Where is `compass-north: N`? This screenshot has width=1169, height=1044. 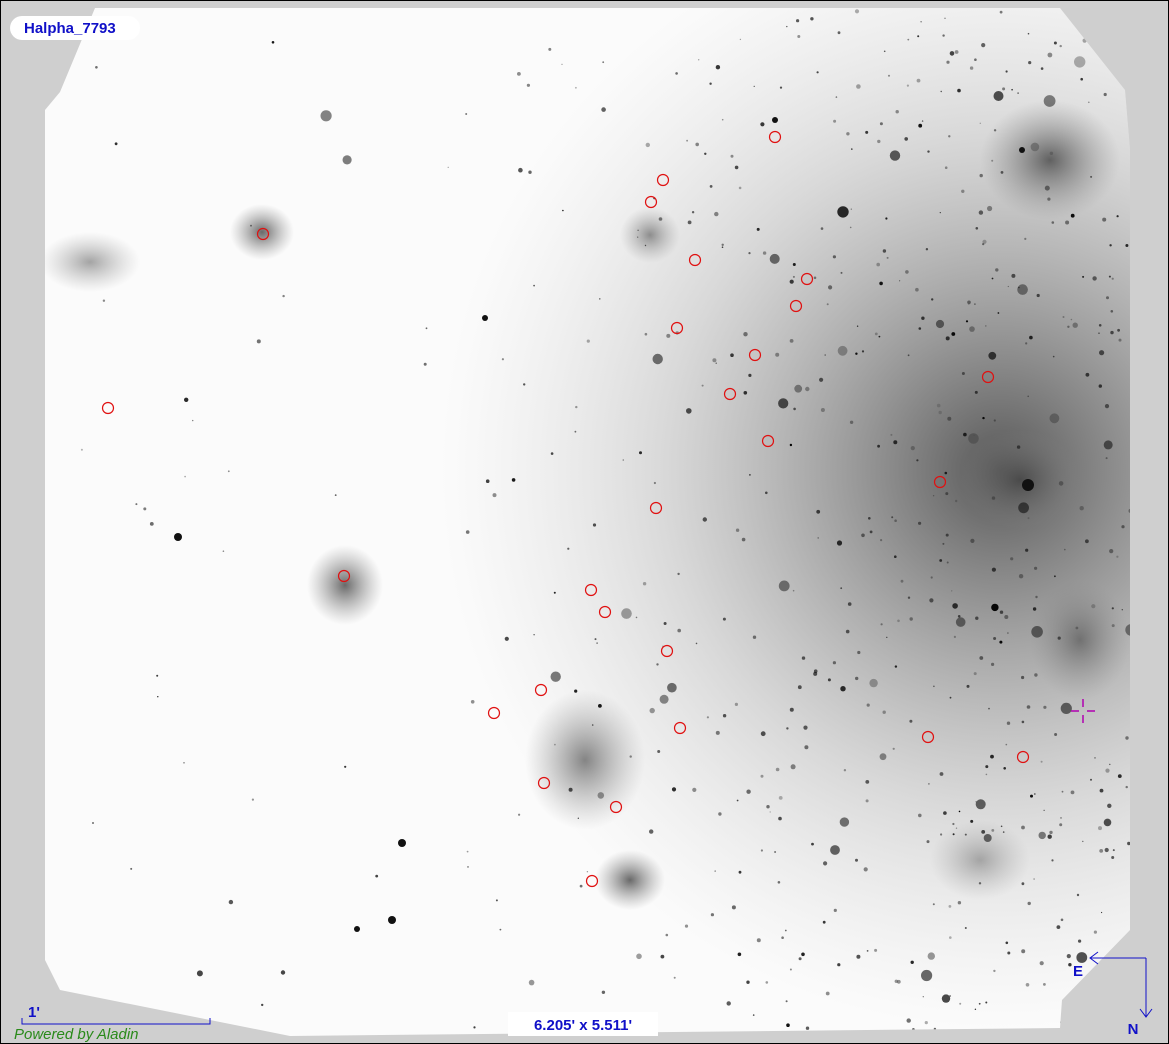 compass-north: N is located at coordinates (1133, 1029).